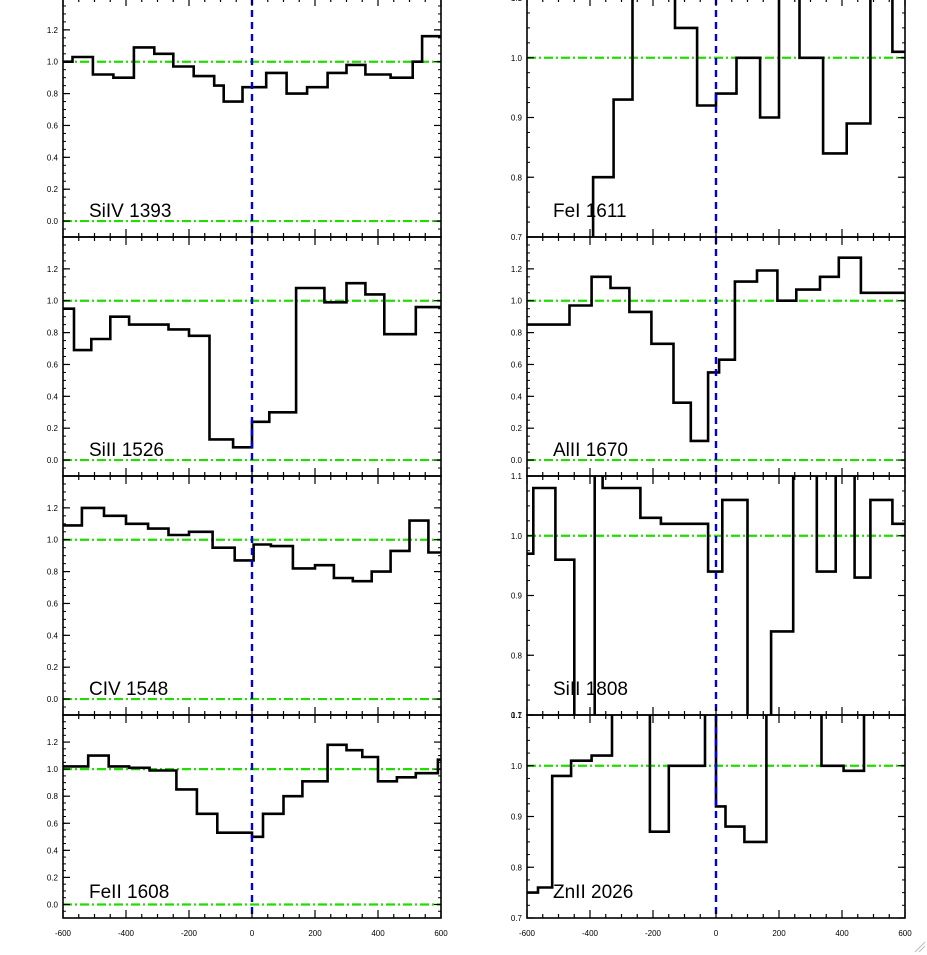 This screenshot has height=955, width=927. I want to click on panel-8: 0.7 0.8 0.9 1.0 1.1 ZnII 2026, so click(708, 817).